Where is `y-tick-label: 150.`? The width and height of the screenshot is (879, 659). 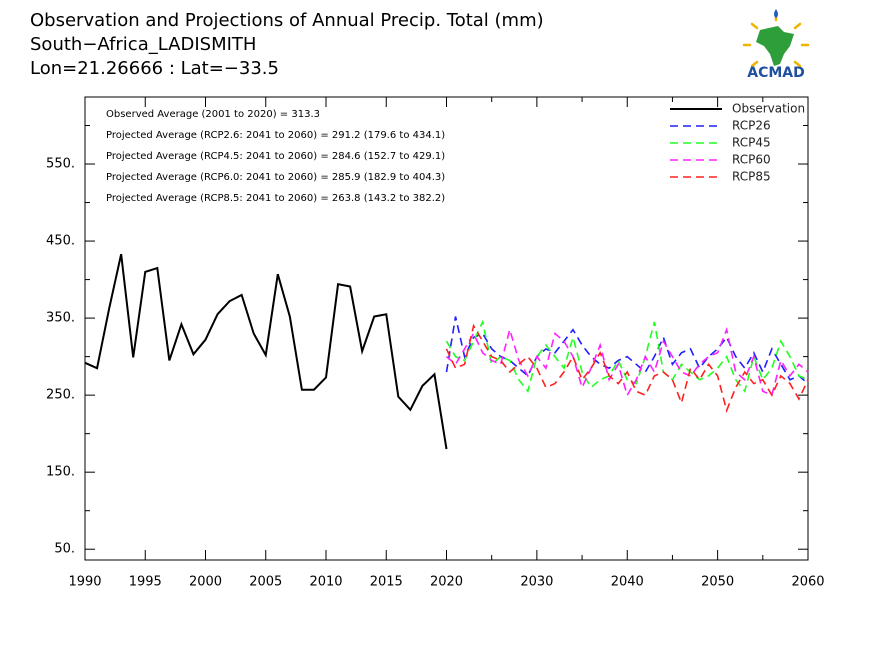
y-tick-label: 150. is located at coordinates (60, 472).